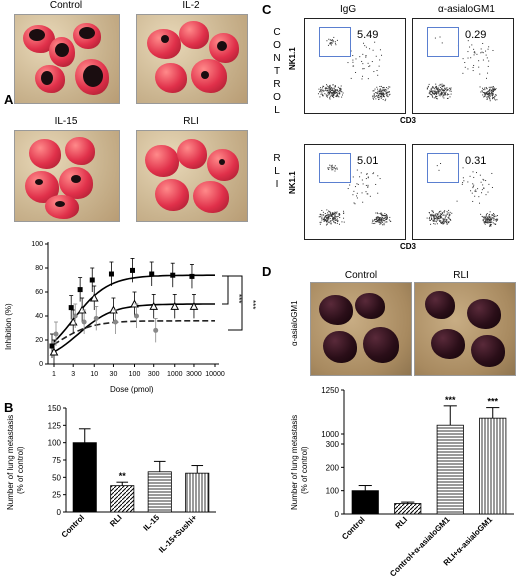 The image size is (520, 581). What do you see at coordinates (73, 526) in the screenshot?
I see `category-label: Control` at bounding box center [73, 526].